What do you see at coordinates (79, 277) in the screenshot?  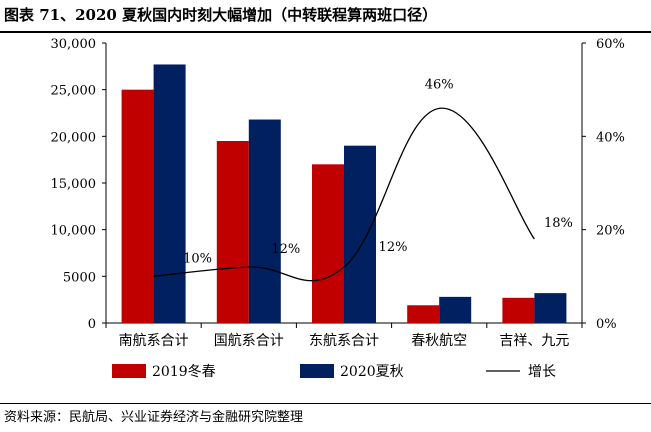 I see `left-tick-label: 5000` at bounding box center [79, 277].